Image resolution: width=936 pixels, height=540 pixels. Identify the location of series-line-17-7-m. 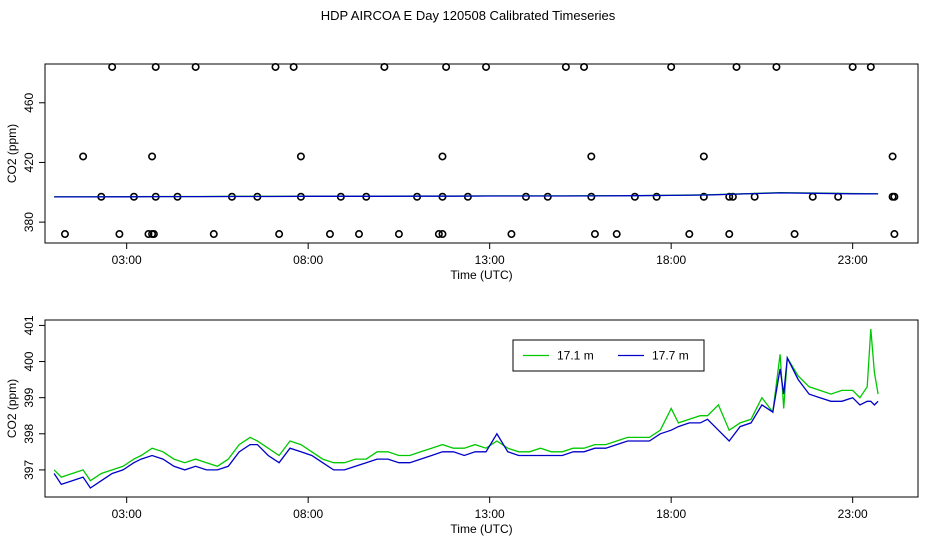
(466, 195).